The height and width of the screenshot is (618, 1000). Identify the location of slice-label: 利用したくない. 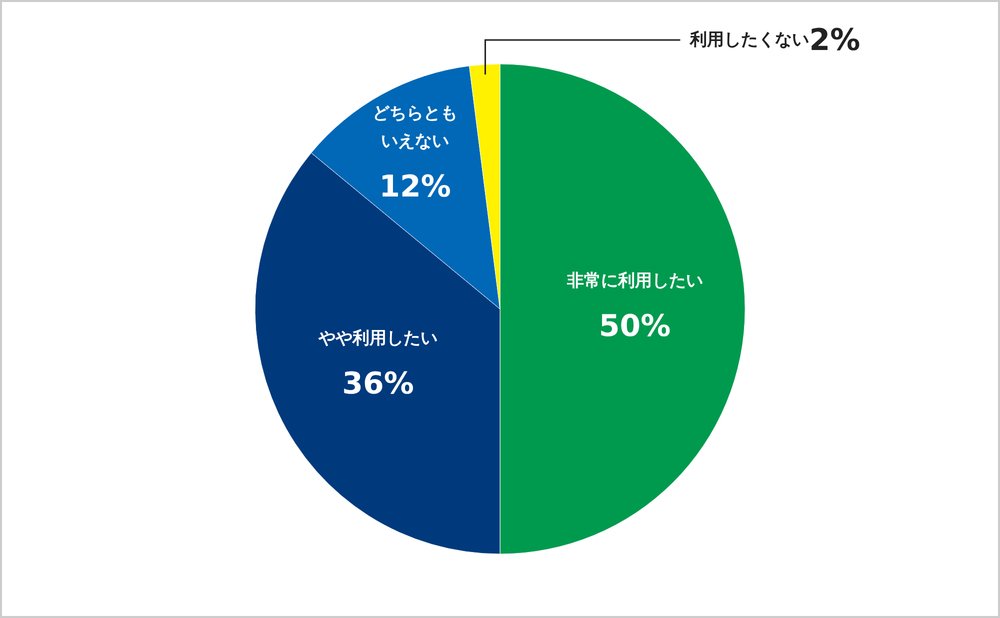
(749, 40).